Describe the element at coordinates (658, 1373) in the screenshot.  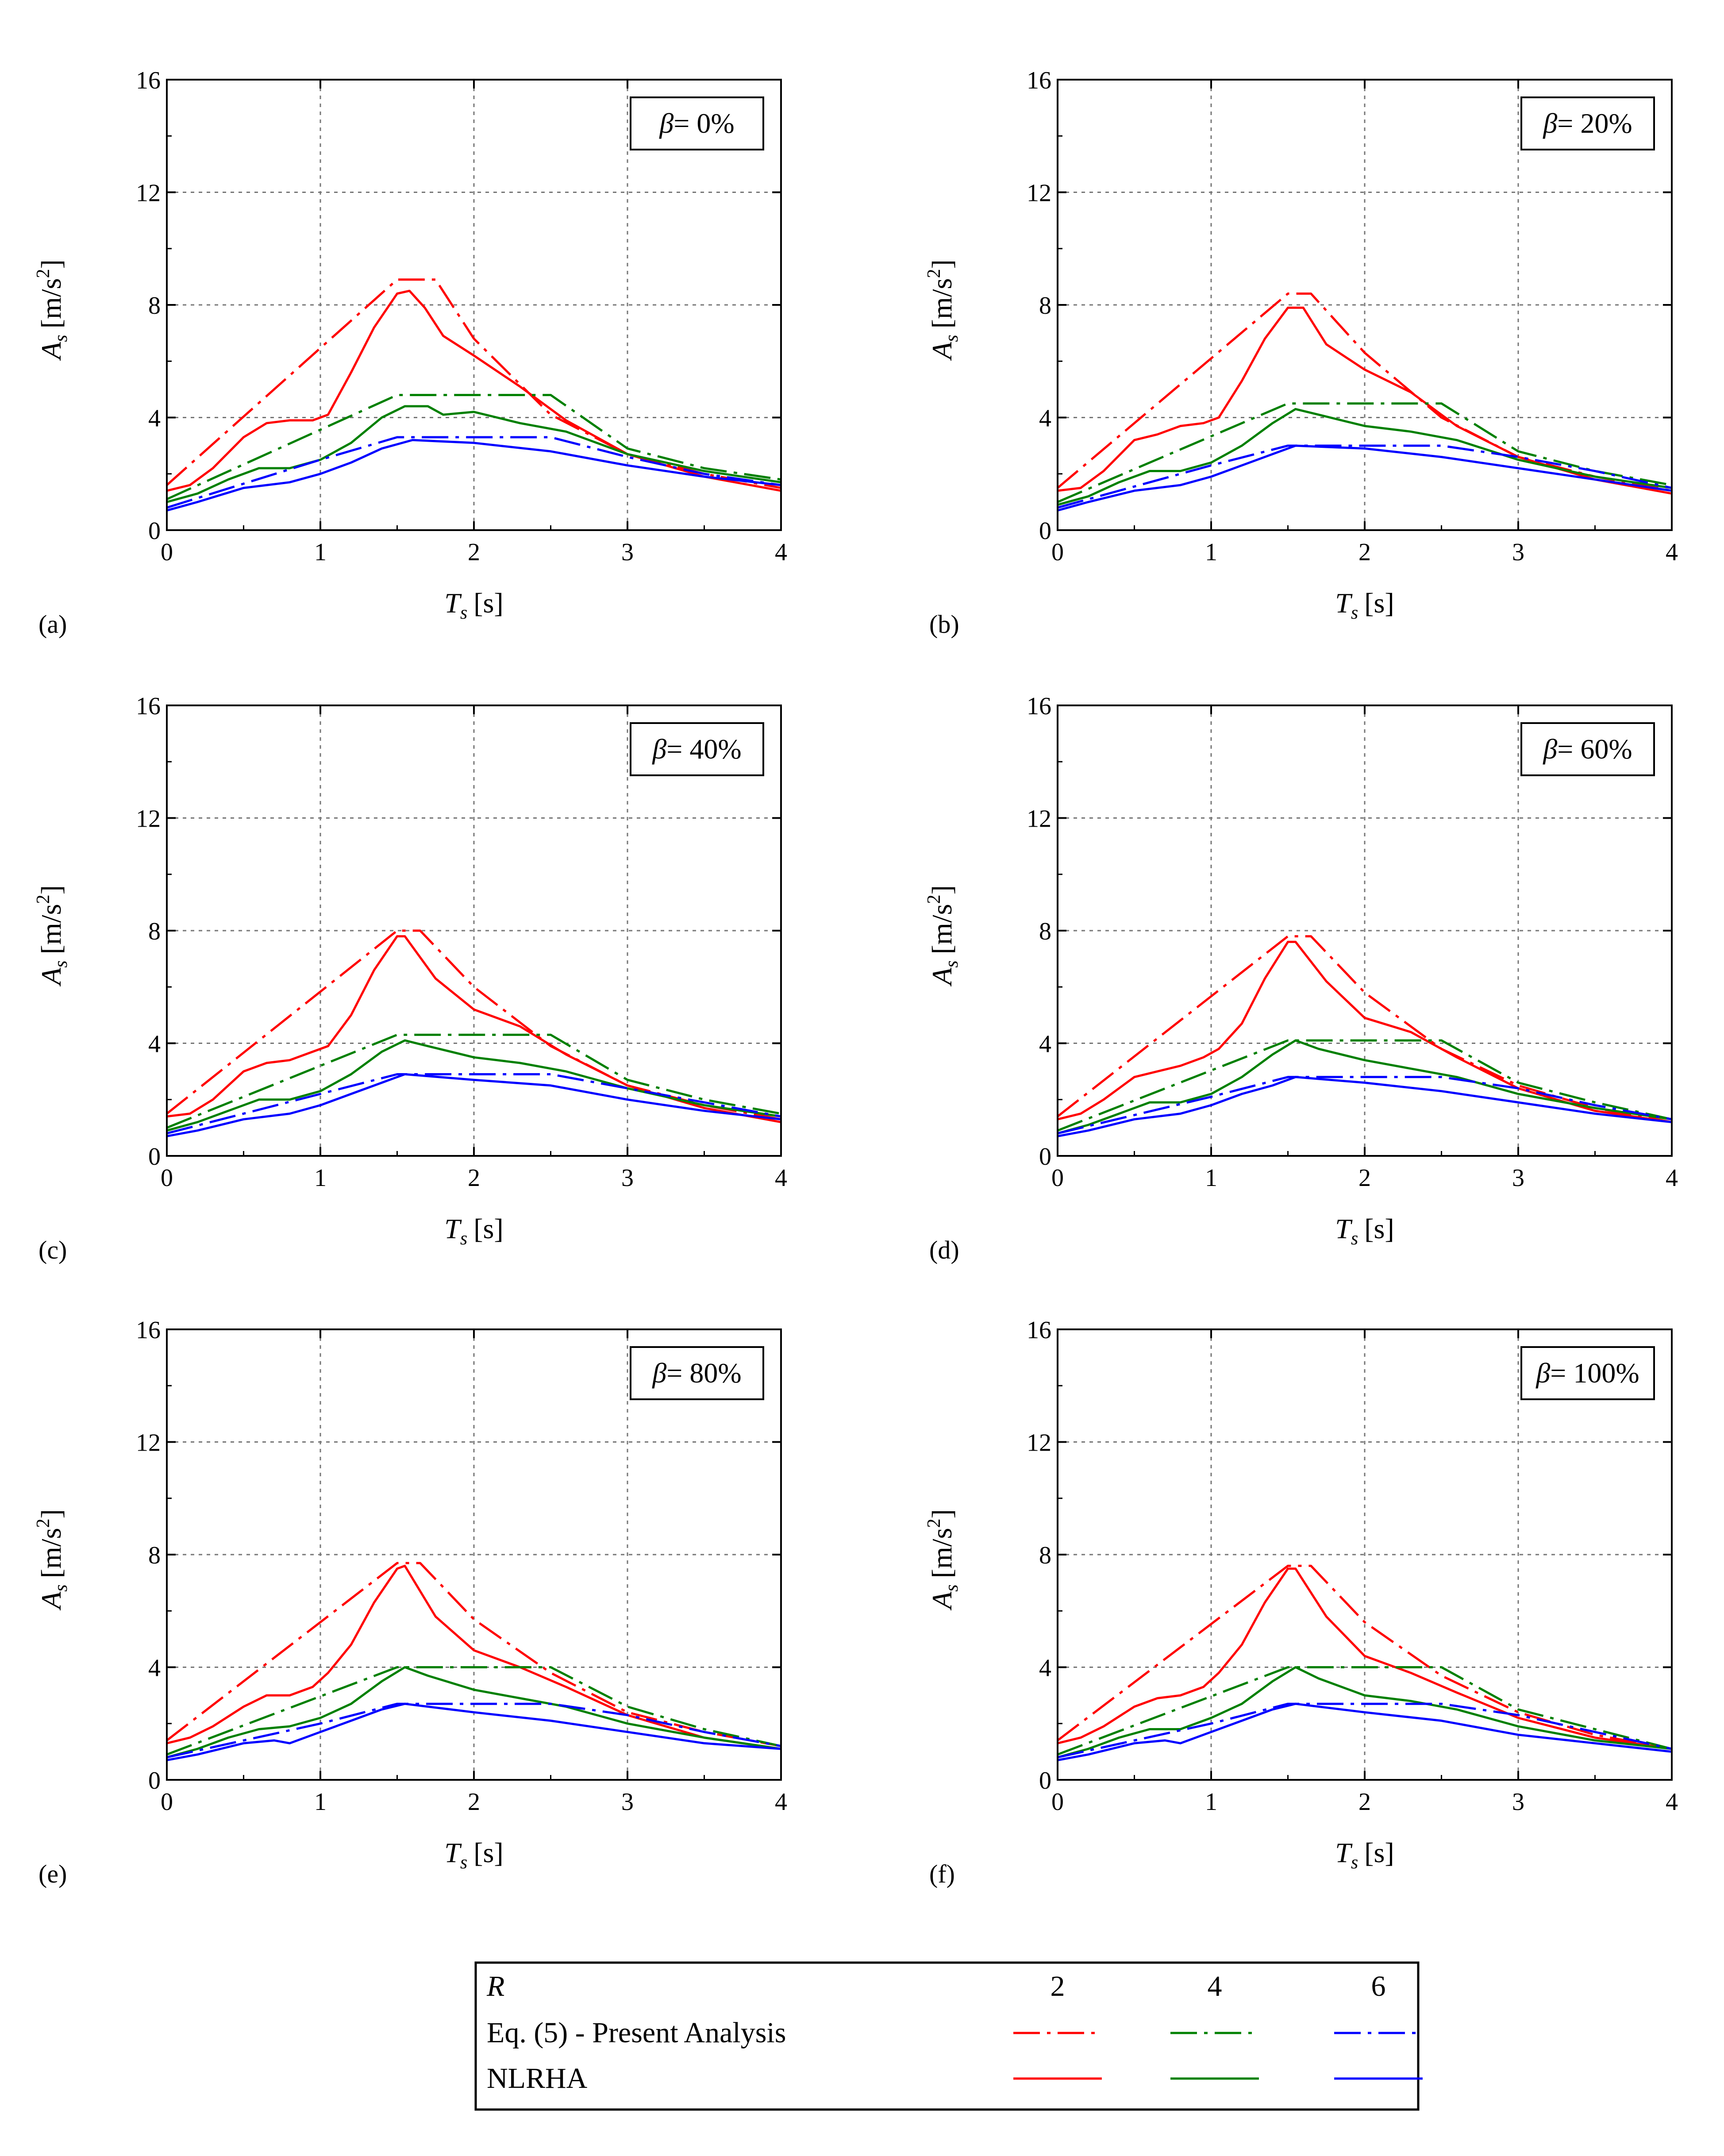
I see `beta-symbol: β` at that location.